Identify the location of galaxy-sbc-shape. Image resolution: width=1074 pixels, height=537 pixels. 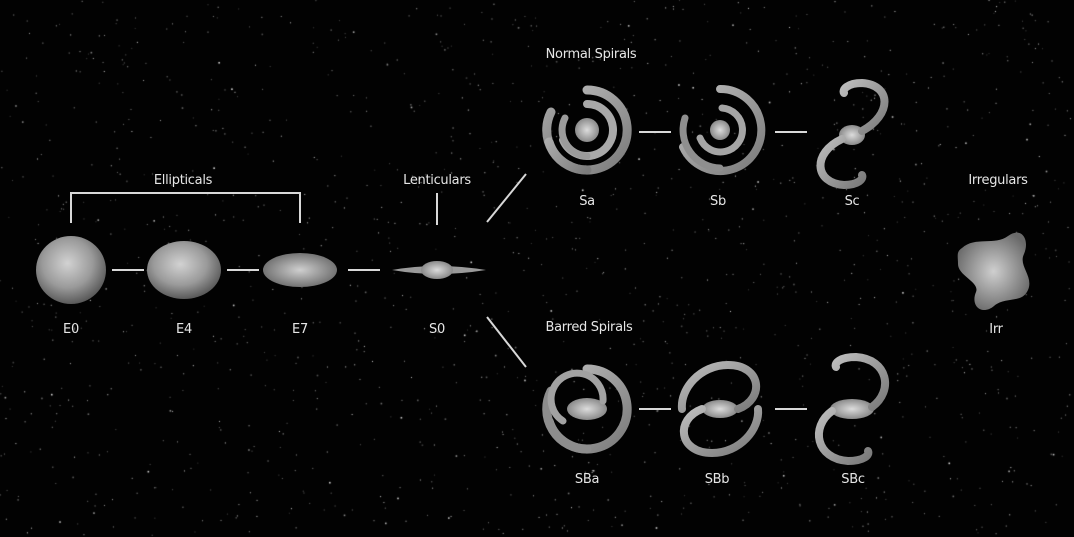
(852, 409).